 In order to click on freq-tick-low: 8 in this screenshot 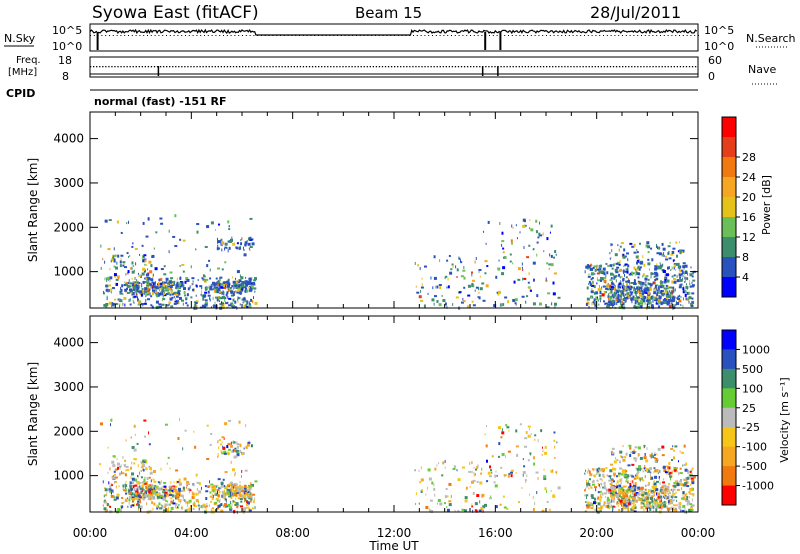, I will do `click(65, 76)`.